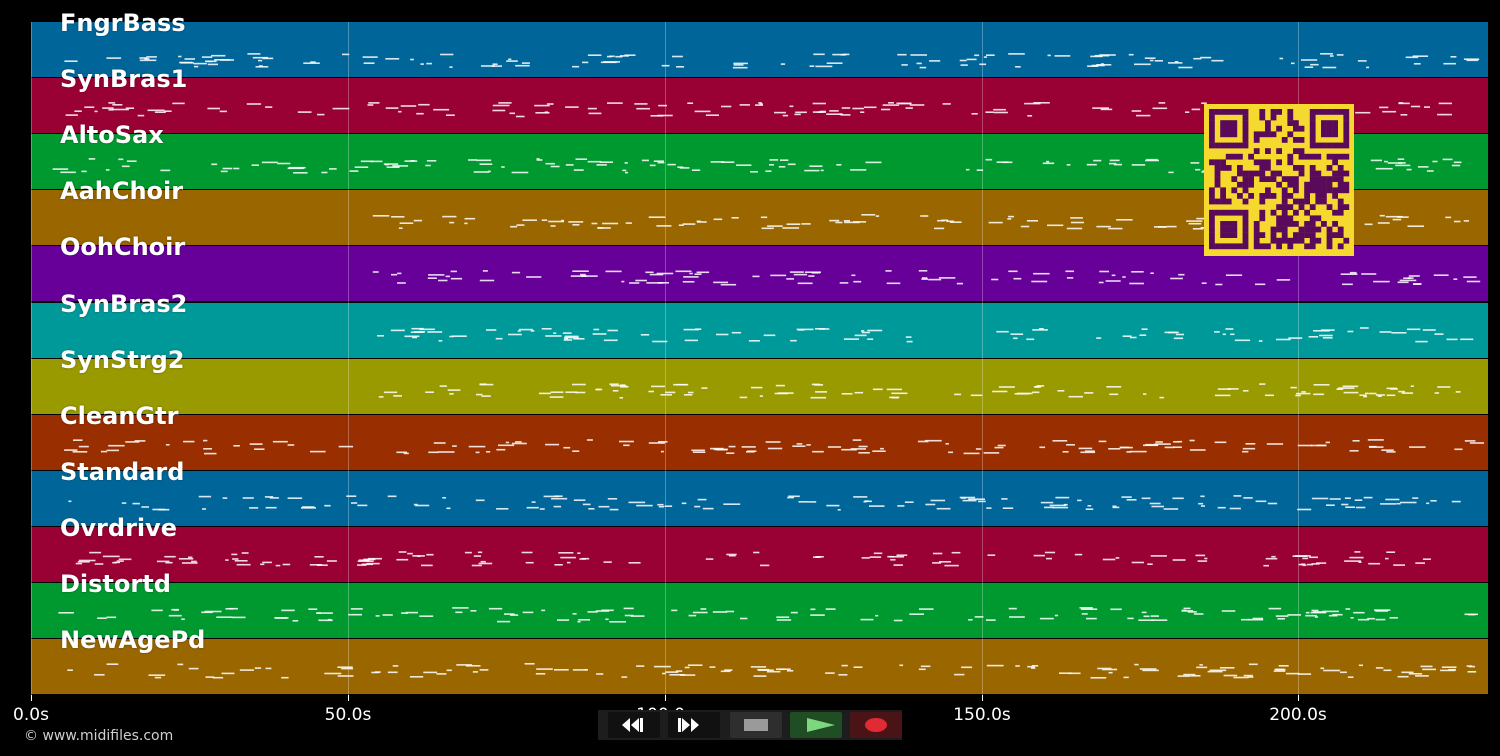 This screenshot has width=1500, height=756. What do you see at coordinates (99, 736) in the screenshot?
I see `copyright-text: © www.midifiles.com` at bounding box center [99, 736].